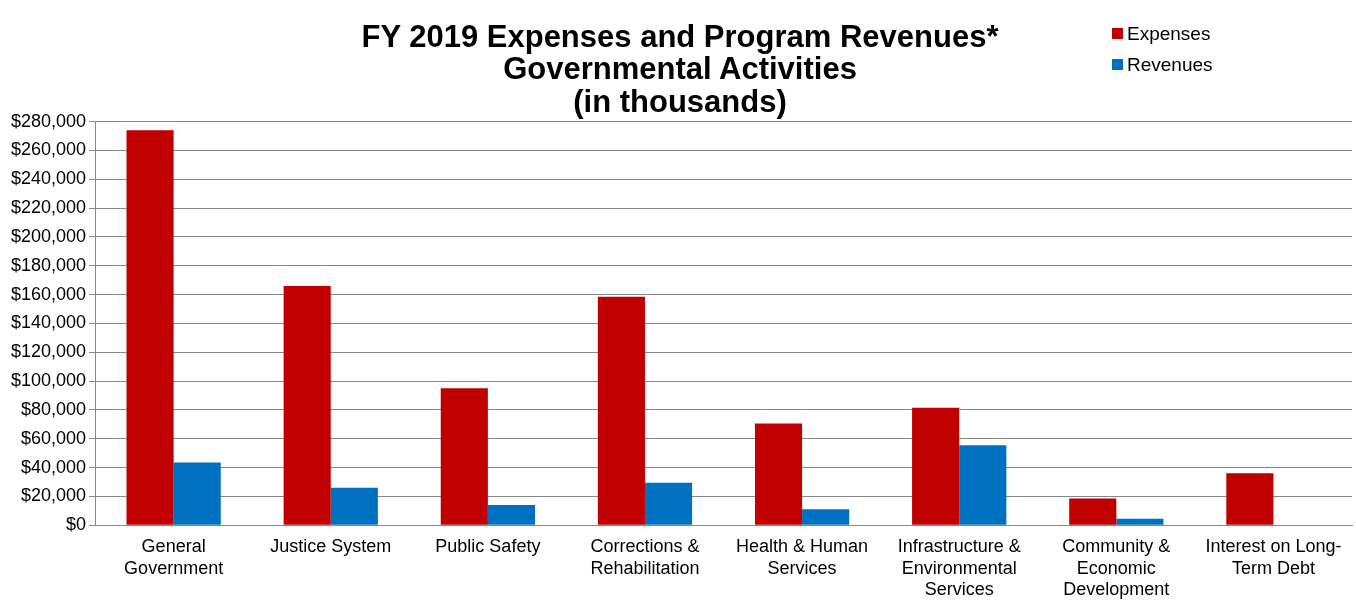 This screenshot has height=604, width=1356. Describe the element at coordinates (959, 567) in the screenshot. I see `x-tick-label: Infrastructure & Environmental Services` at that location.